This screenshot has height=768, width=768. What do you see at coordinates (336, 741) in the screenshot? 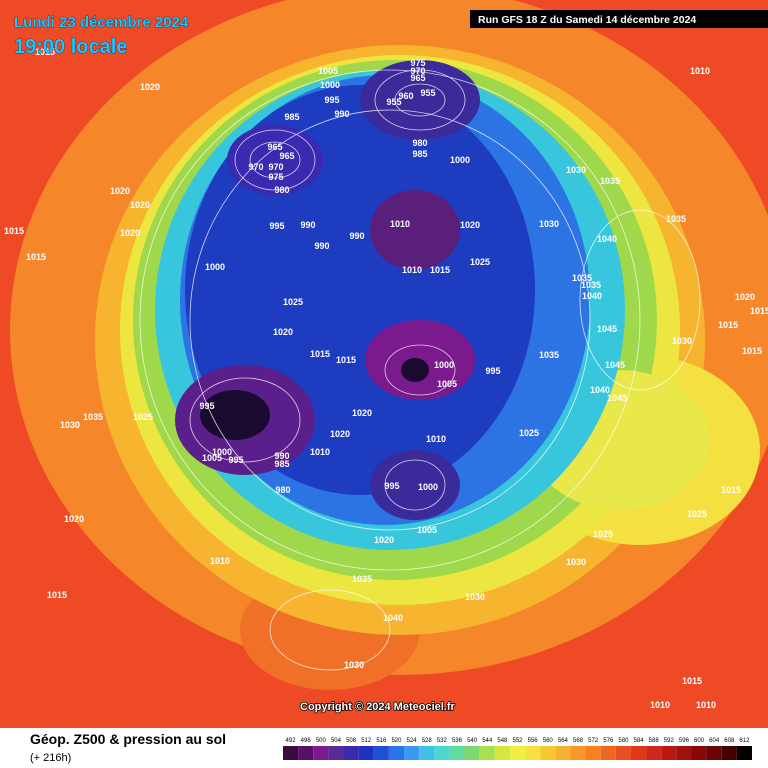
I see `scale-label: 504` at bounding box center [336, 741].